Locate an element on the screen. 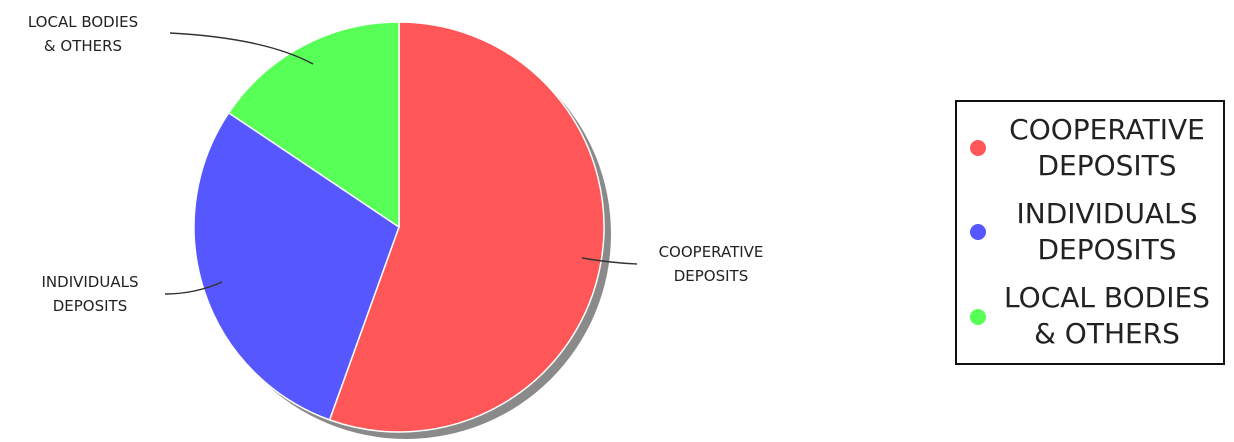  legend-label-2-line-2: DEPOSITS is located at coordinates (1106, 249).